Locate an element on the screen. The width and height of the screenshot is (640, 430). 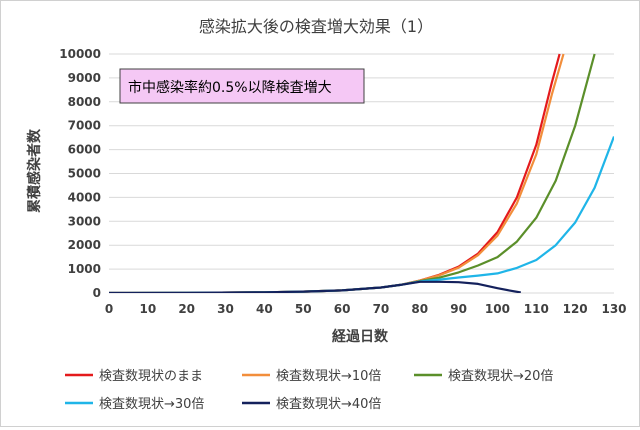
x-tick-label: 90 is located at coordinates (458, 309).